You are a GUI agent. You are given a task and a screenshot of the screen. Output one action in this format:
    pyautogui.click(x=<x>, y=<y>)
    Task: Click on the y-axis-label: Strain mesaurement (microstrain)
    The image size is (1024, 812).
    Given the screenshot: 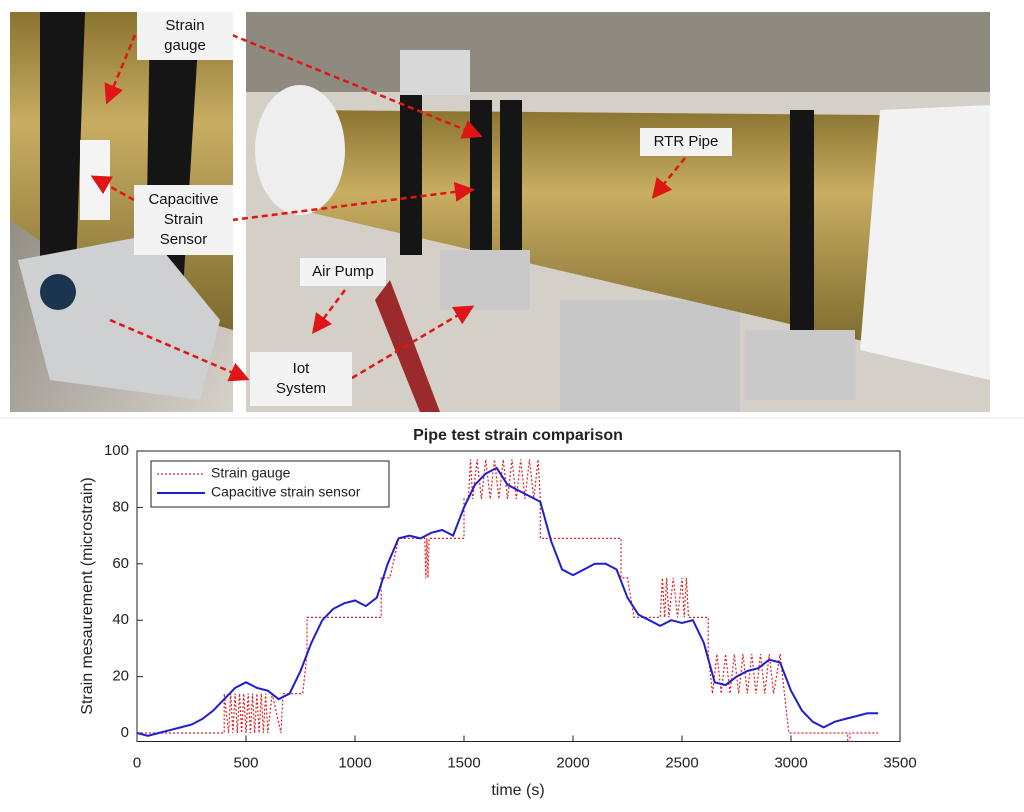 What is the action you would take?
    pyautogui.click(x=87, y=595)
    